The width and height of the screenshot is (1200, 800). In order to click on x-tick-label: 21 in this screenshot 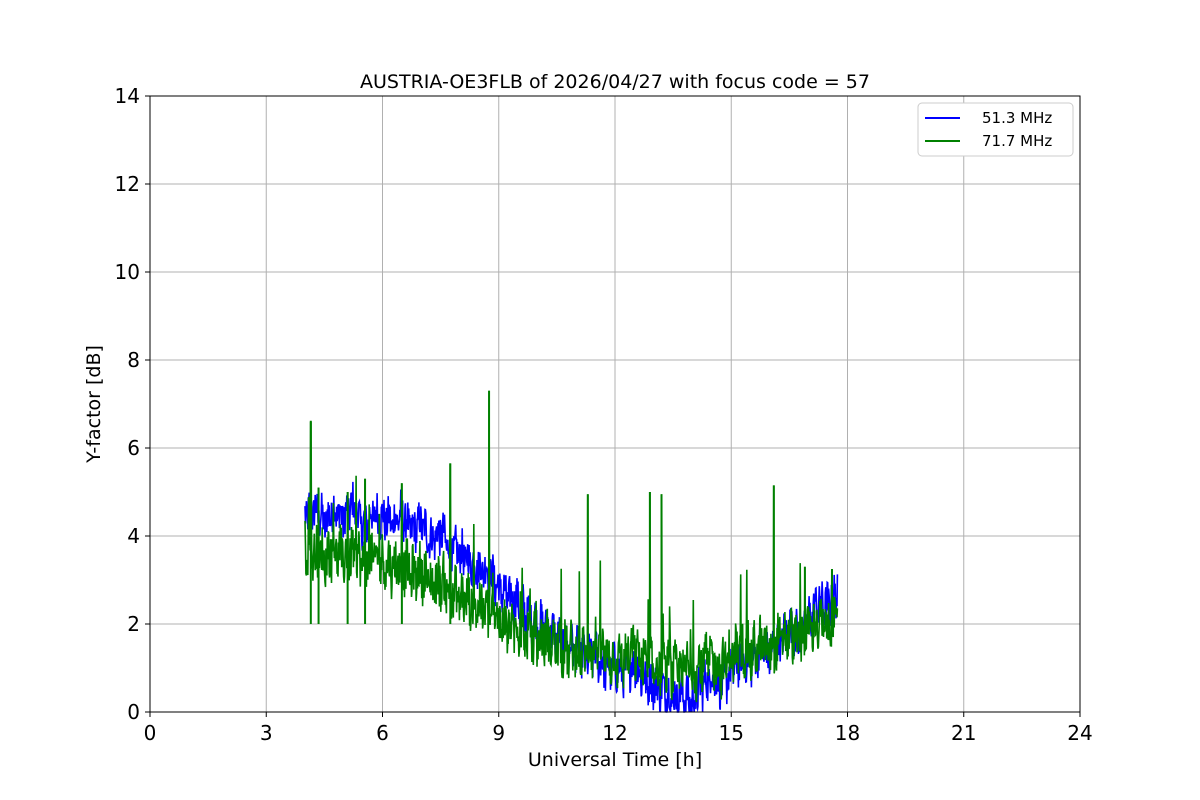, I will do `click(963, 733)`.